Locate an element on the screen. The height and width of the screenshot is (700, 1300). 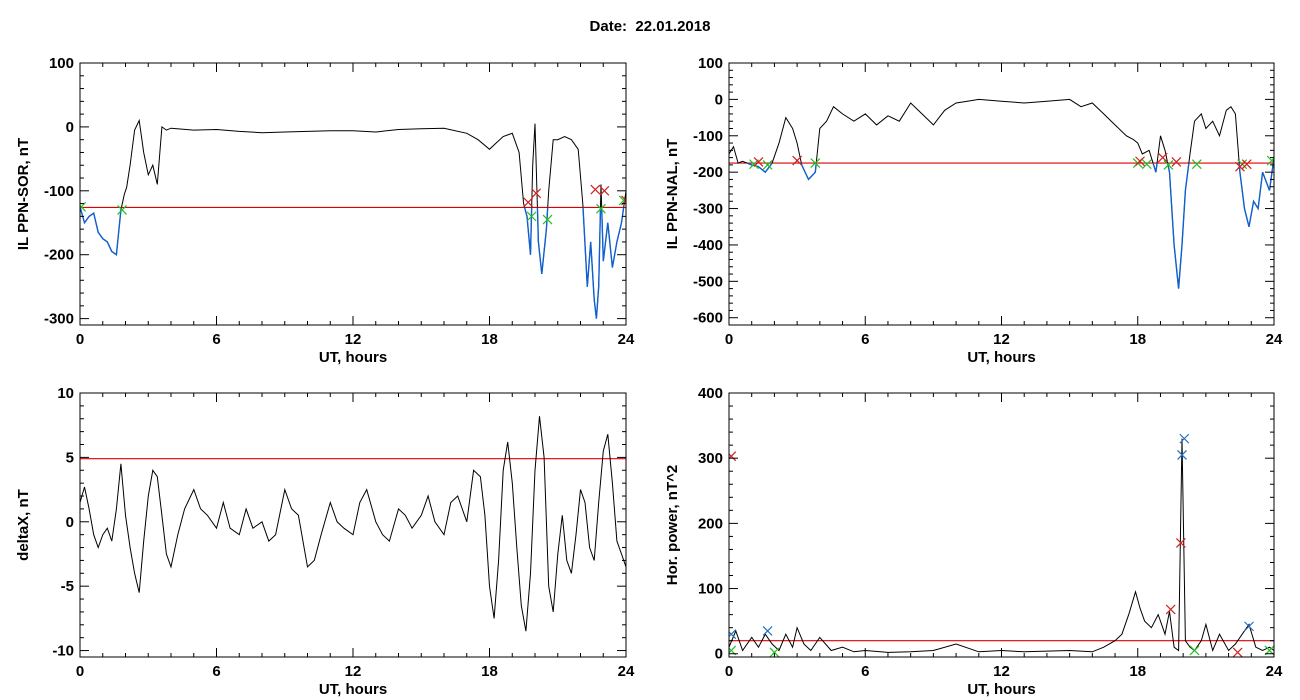
y-tick-label: 300 is located at coordinates (710, 458).